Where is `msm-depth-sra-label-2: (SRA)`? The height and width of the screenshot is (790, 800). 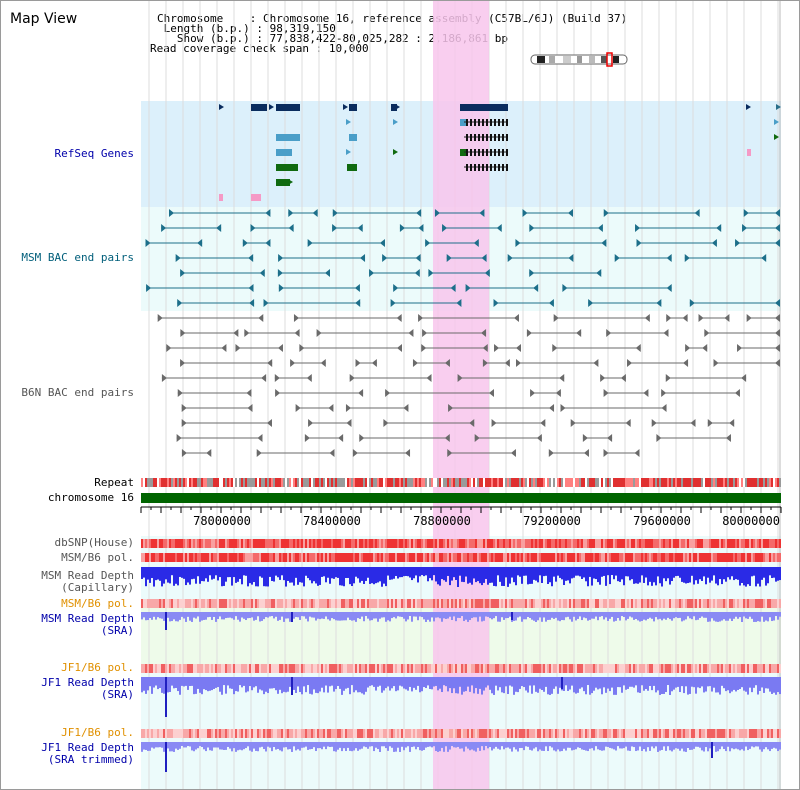
msm-depth-sra-label-2: (SRA) is located at coordinates (117, 630).